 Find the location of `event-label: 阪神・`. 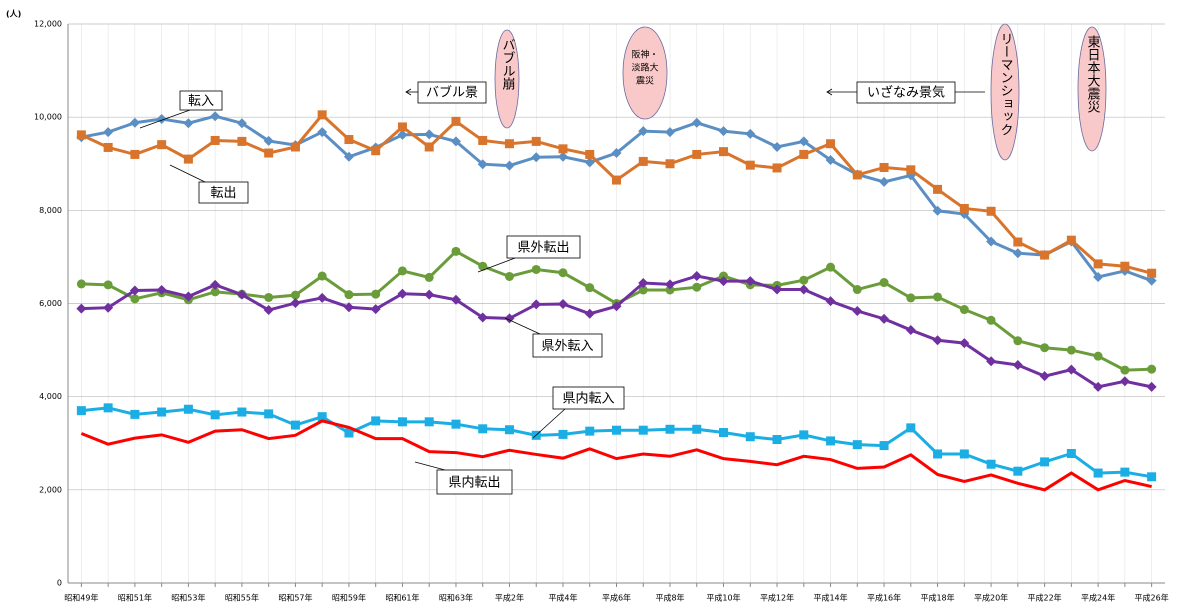

event-label: 阪神・ is located at coordinates (644, 55).